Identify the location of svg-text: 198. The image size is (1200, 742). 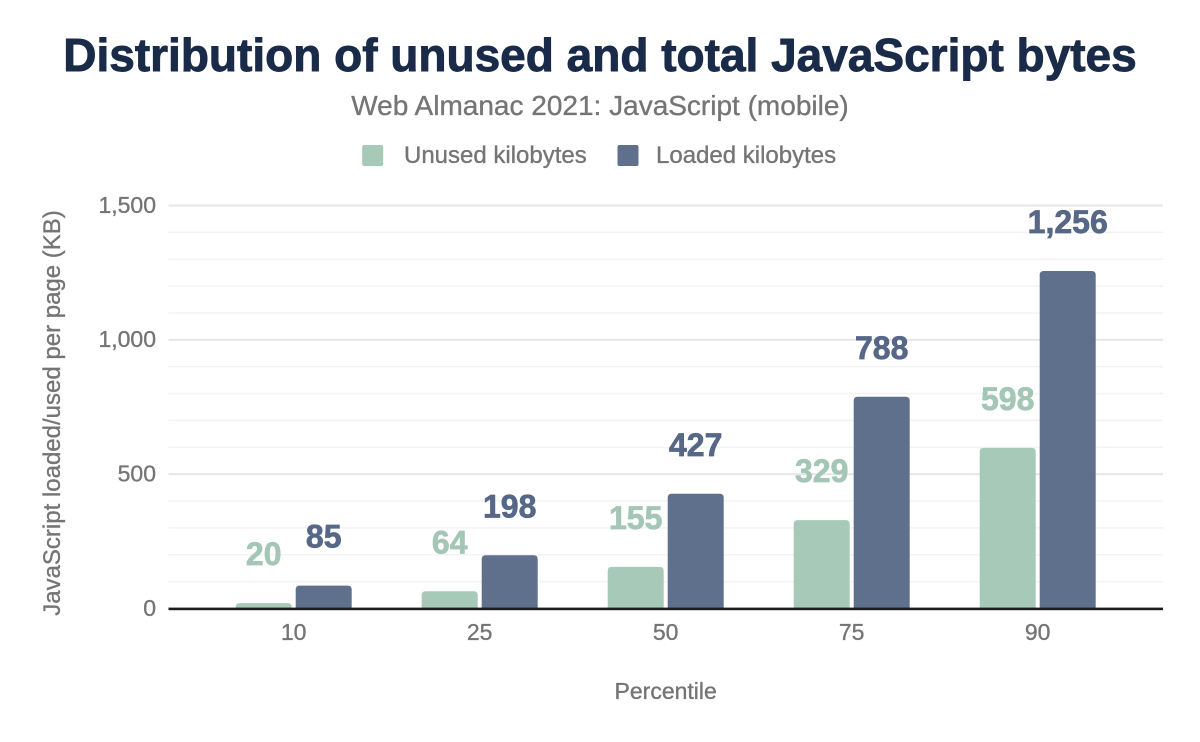
(509, 506).